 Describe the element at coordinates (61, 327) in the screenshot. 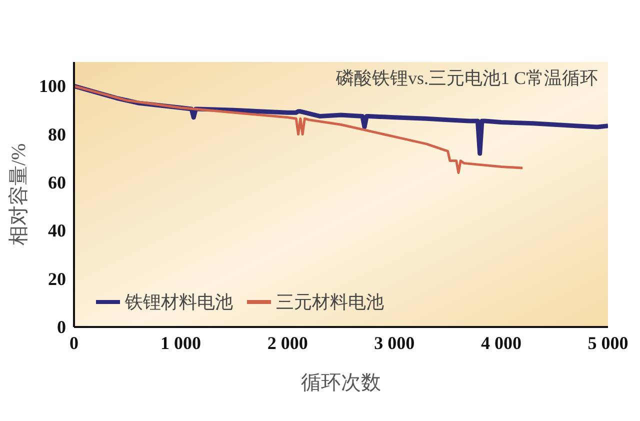

I see `y-tick-label: 0` at that location.